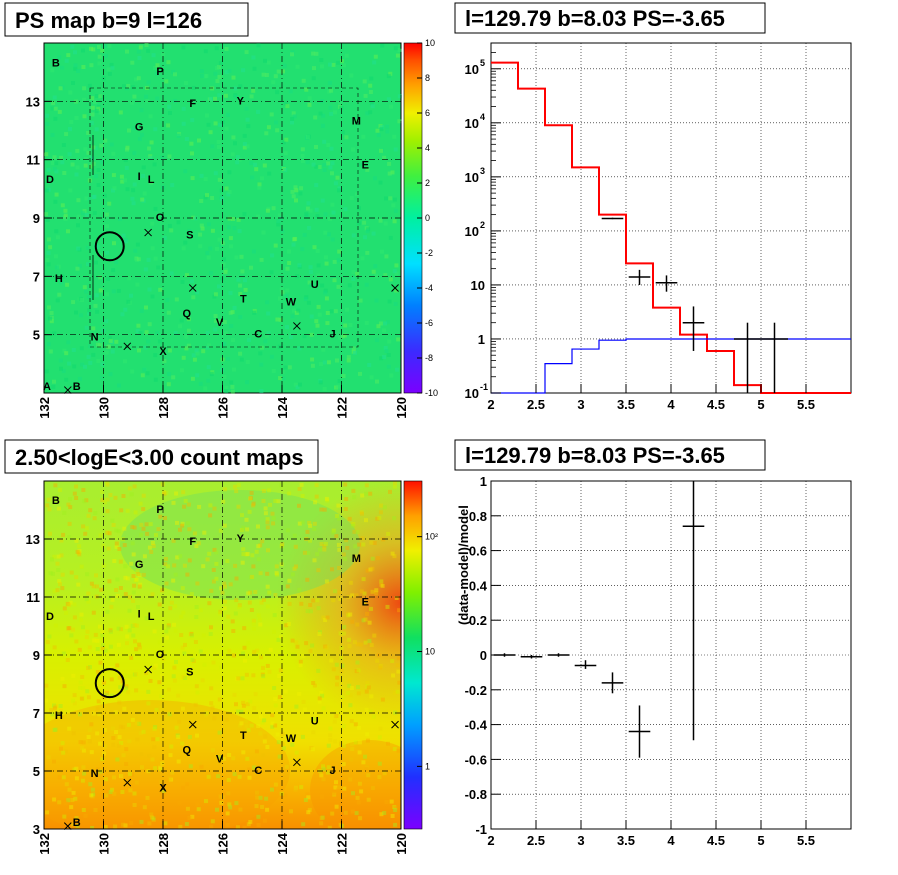 Image resolution: width=898 pixels, height=875 pixels. Describe the element at coordinates (95, 774) in the screenshot. I see `source-label: N` at that location.